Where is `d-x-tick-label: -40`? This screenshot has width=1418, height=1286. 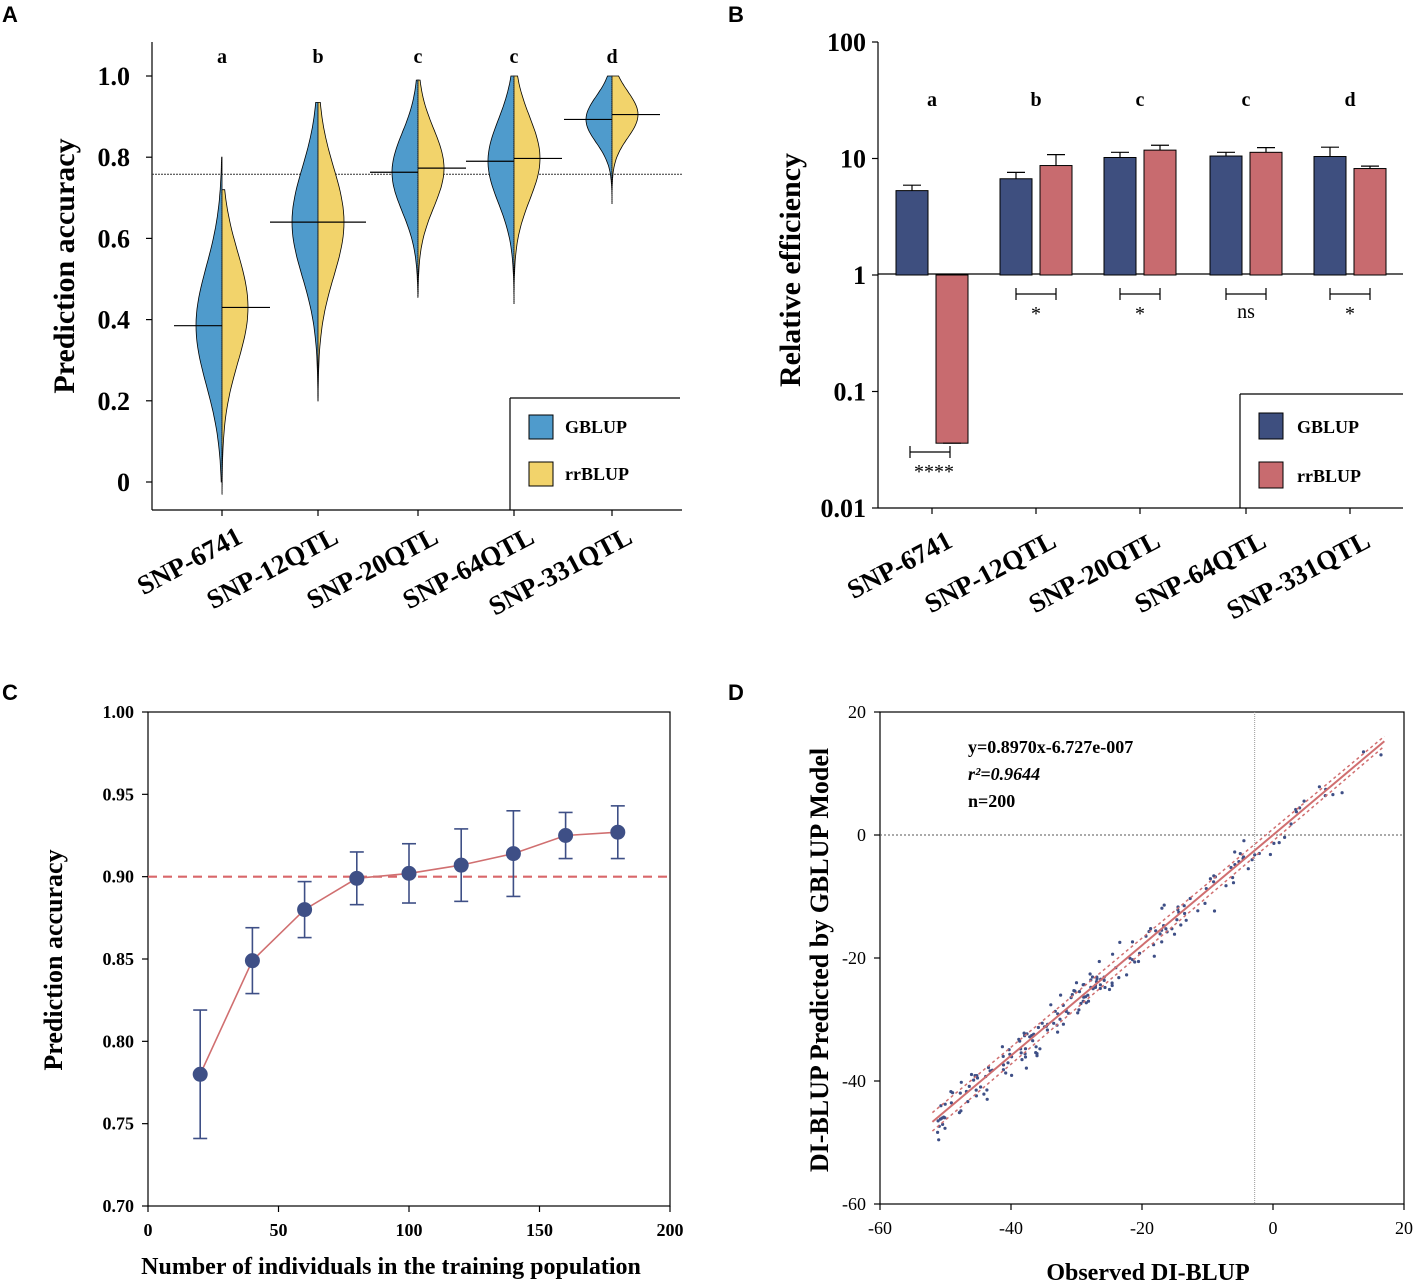 d-x-tick-label: -40 is located at coordinates (1011, 1228).